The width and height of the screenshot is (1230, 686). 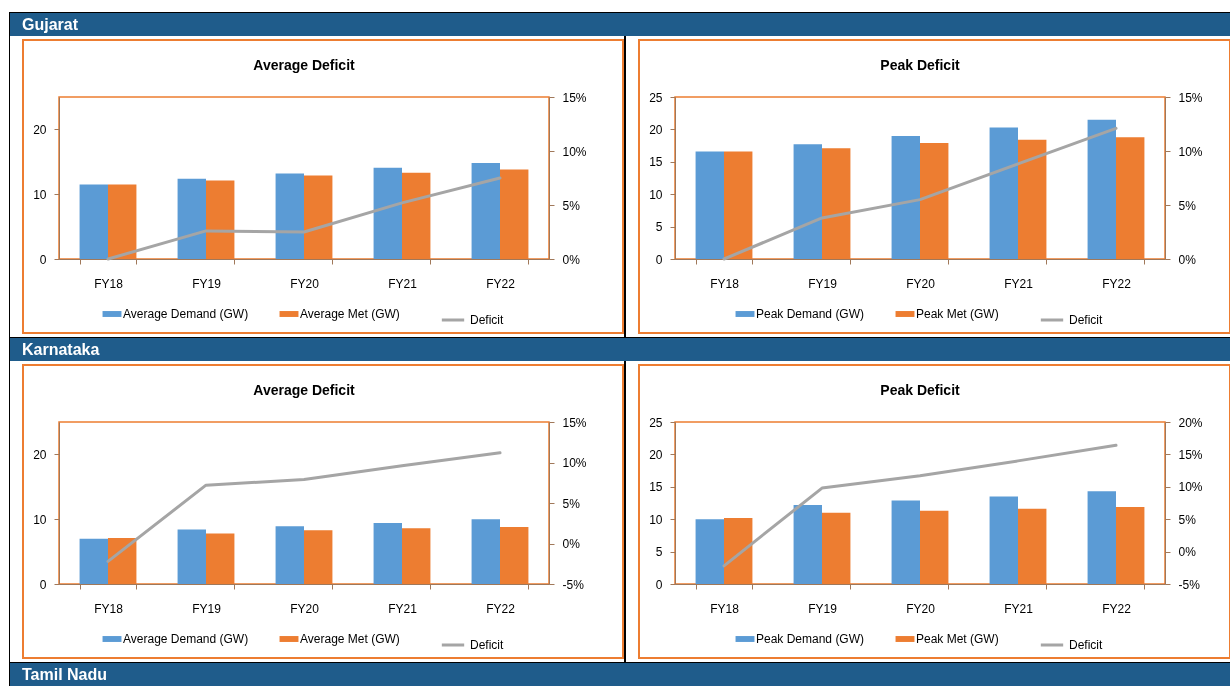 What do you see at coordinates (620, 349) in the screenshot?
I see `text: Karnataka` at bounding box center [620, 349].